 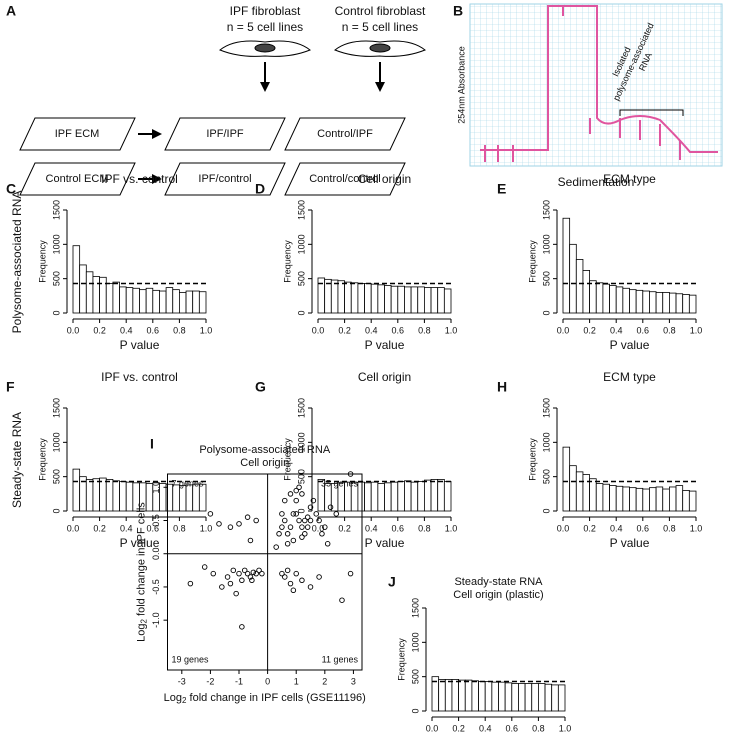 What do you see at coordinates (188, 483) in the screenshot?
I see `annotation: 7 genes` at bounding box center [188, 483].